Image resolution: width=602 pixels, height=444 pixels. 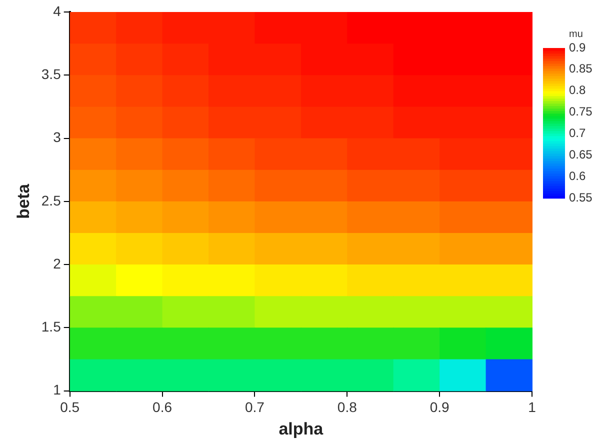 What do you see at coordinates (576, 34) in the screenshot?
I see `color-bar-title: mu` at bounding box center [576, 34].